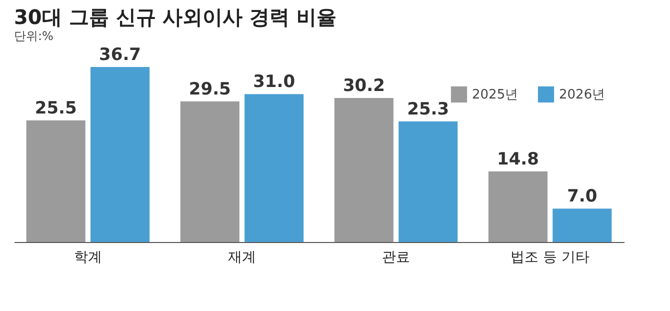 This screenshot has height=311, width=670. What do you see at coordinates (242, 258) in the screenshot?
I see `x-tick-label: 재계` at bounding box center [242, 258].